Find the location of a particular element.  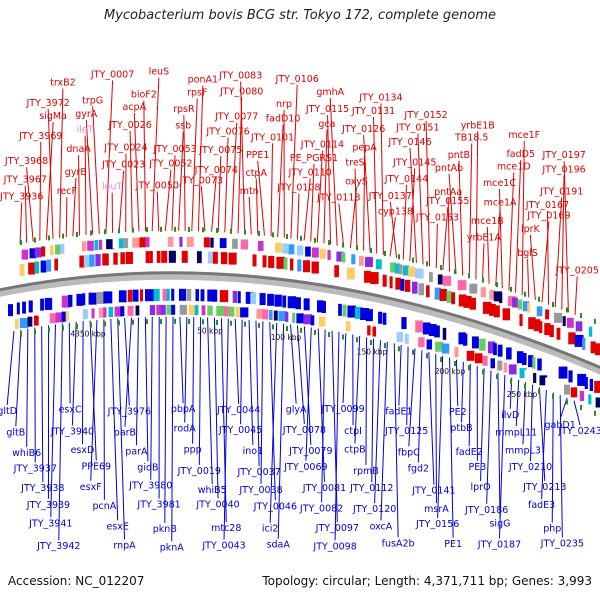

forward-gene-label: JTY_0152 is located at coordinates (425, 115).